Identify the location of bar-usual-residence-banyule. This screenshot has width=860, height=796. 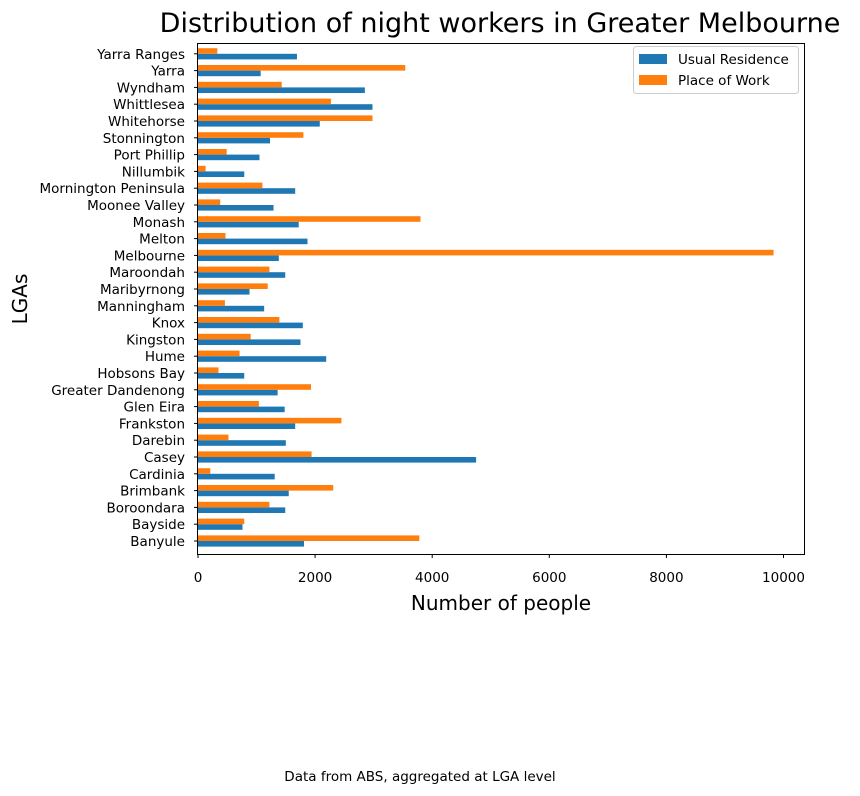
(251, 544).